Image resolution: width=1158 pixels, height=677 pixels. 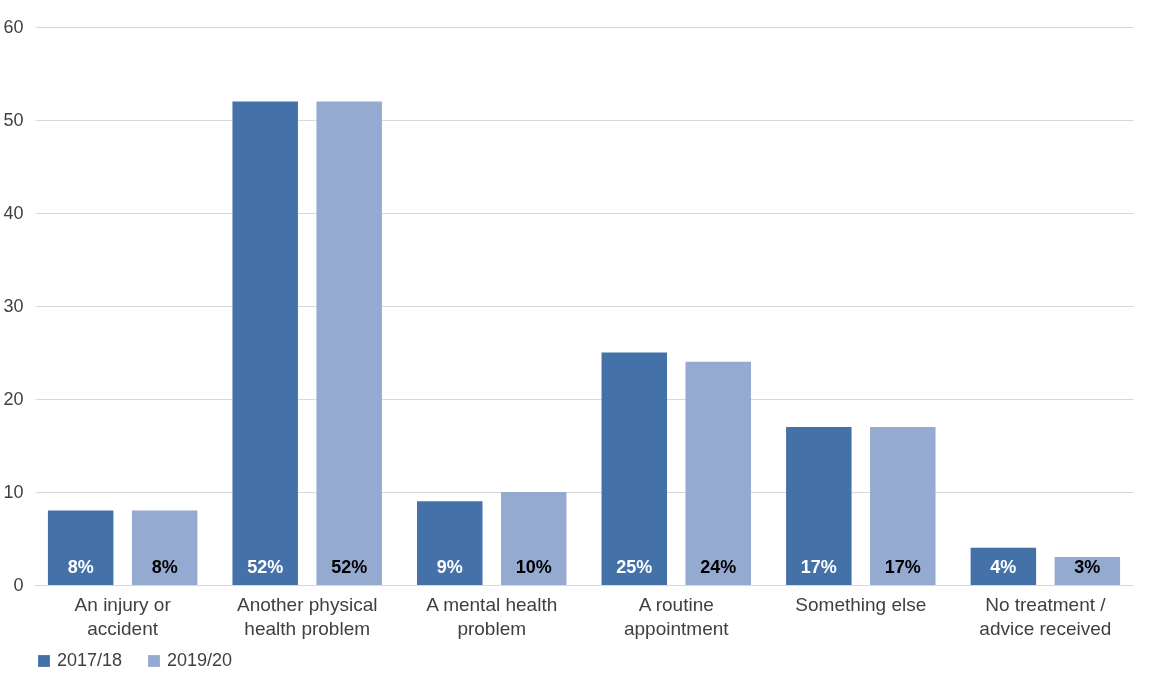 I want to click on y-tick-label: 50, so click(x=13, y=119).